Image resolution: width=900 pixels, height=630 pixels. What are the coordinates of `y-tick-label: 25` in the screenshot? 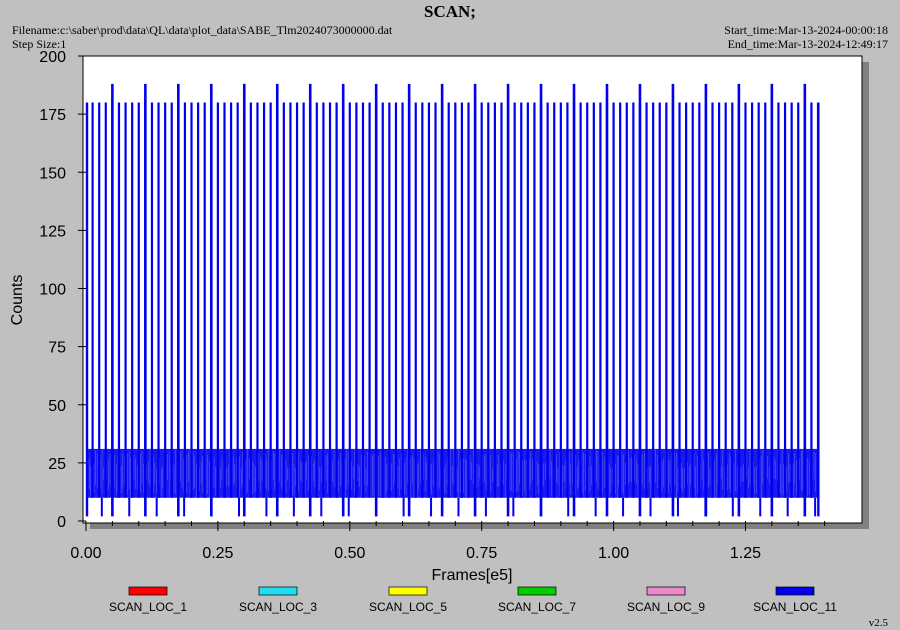 It's located at (57, 464).